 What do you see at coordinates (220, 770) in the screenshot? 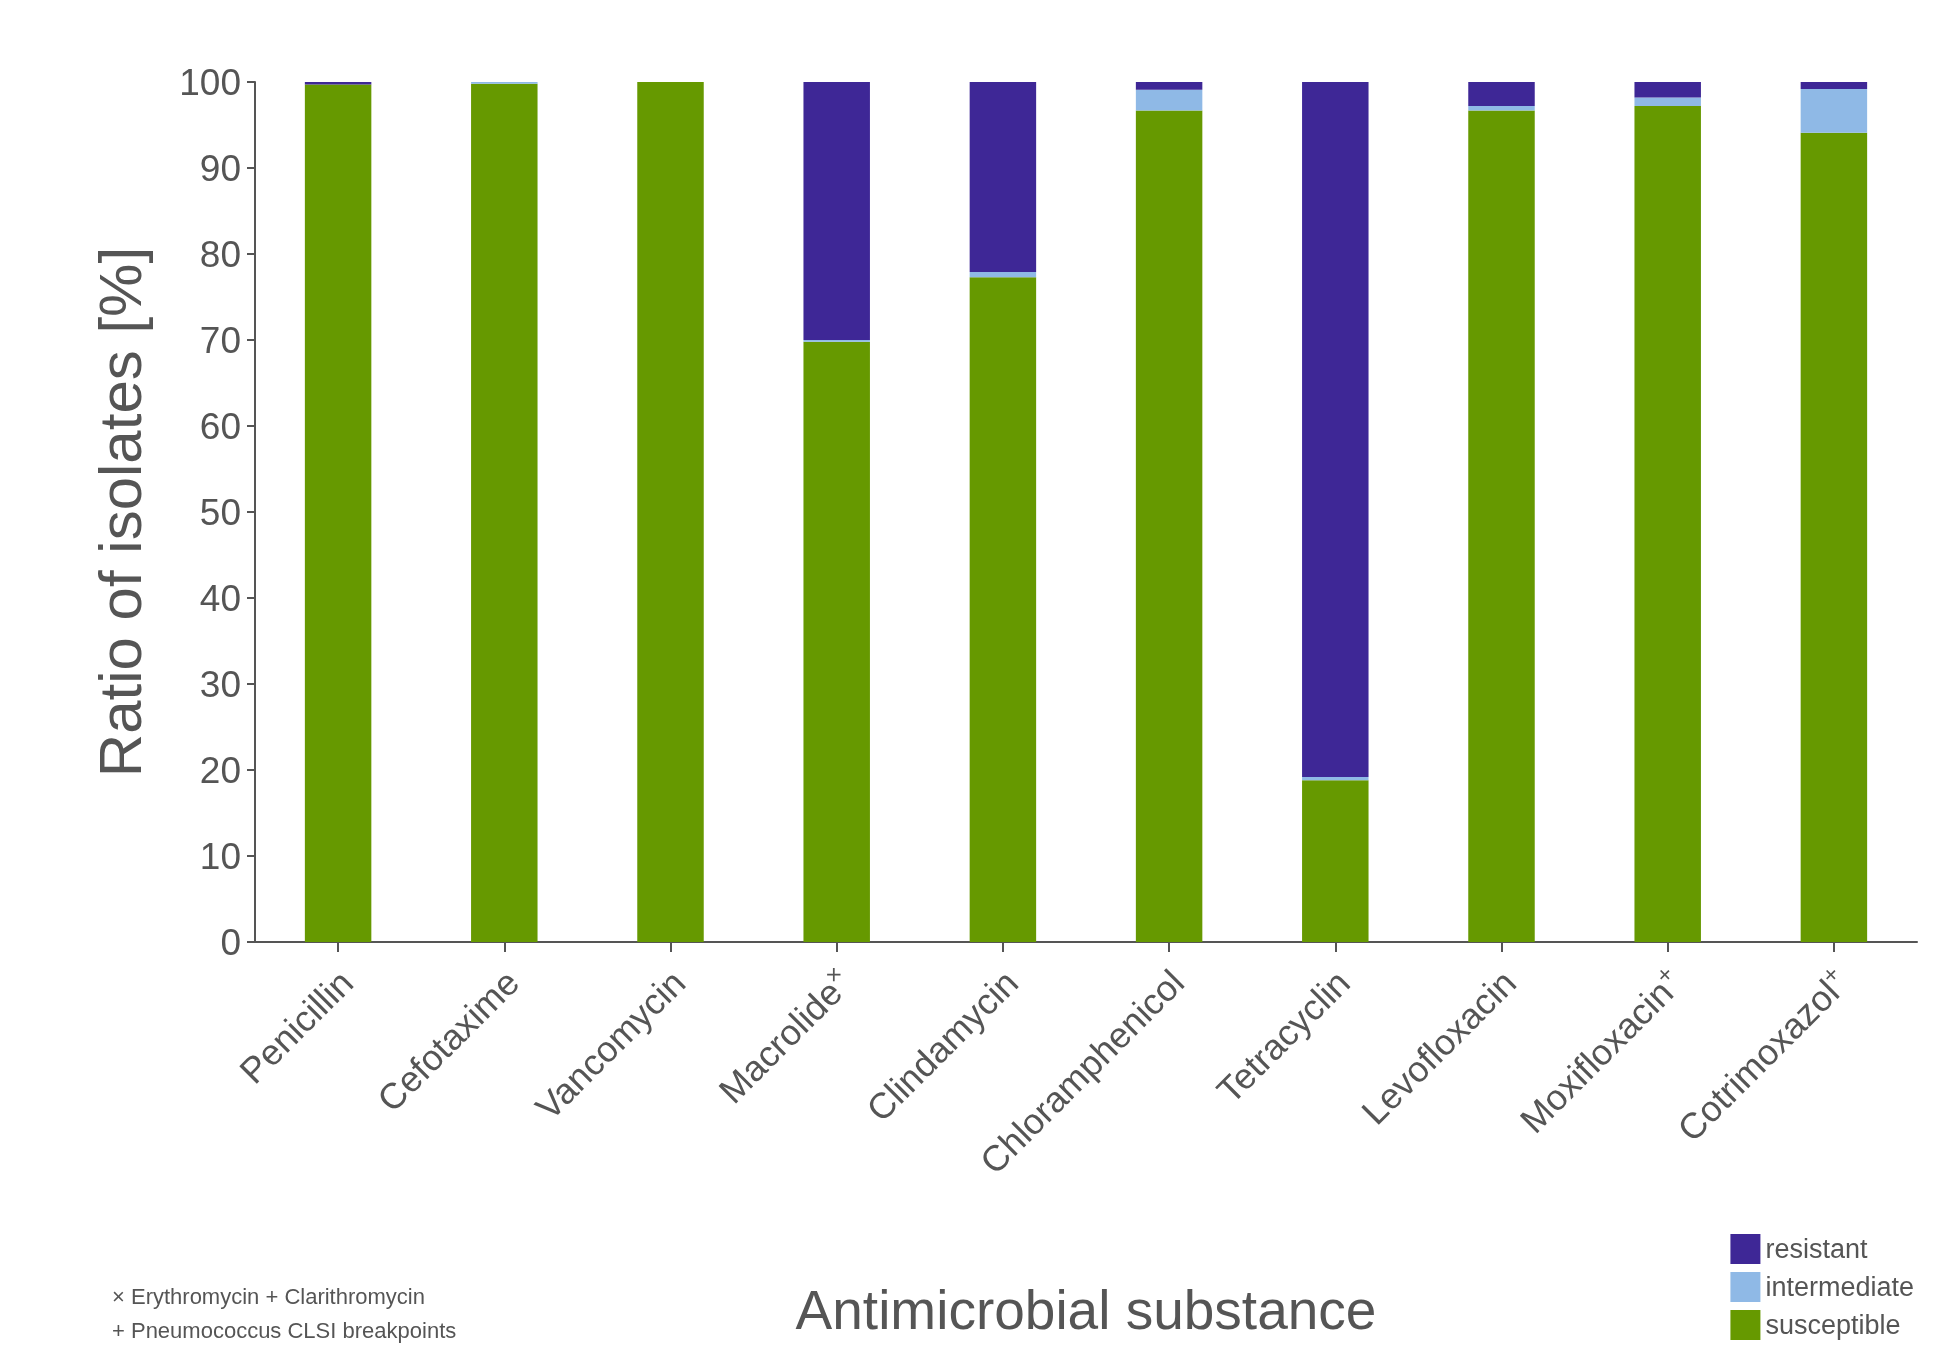
I see `y-tick-label: 20` at bounding box center [220, 770].